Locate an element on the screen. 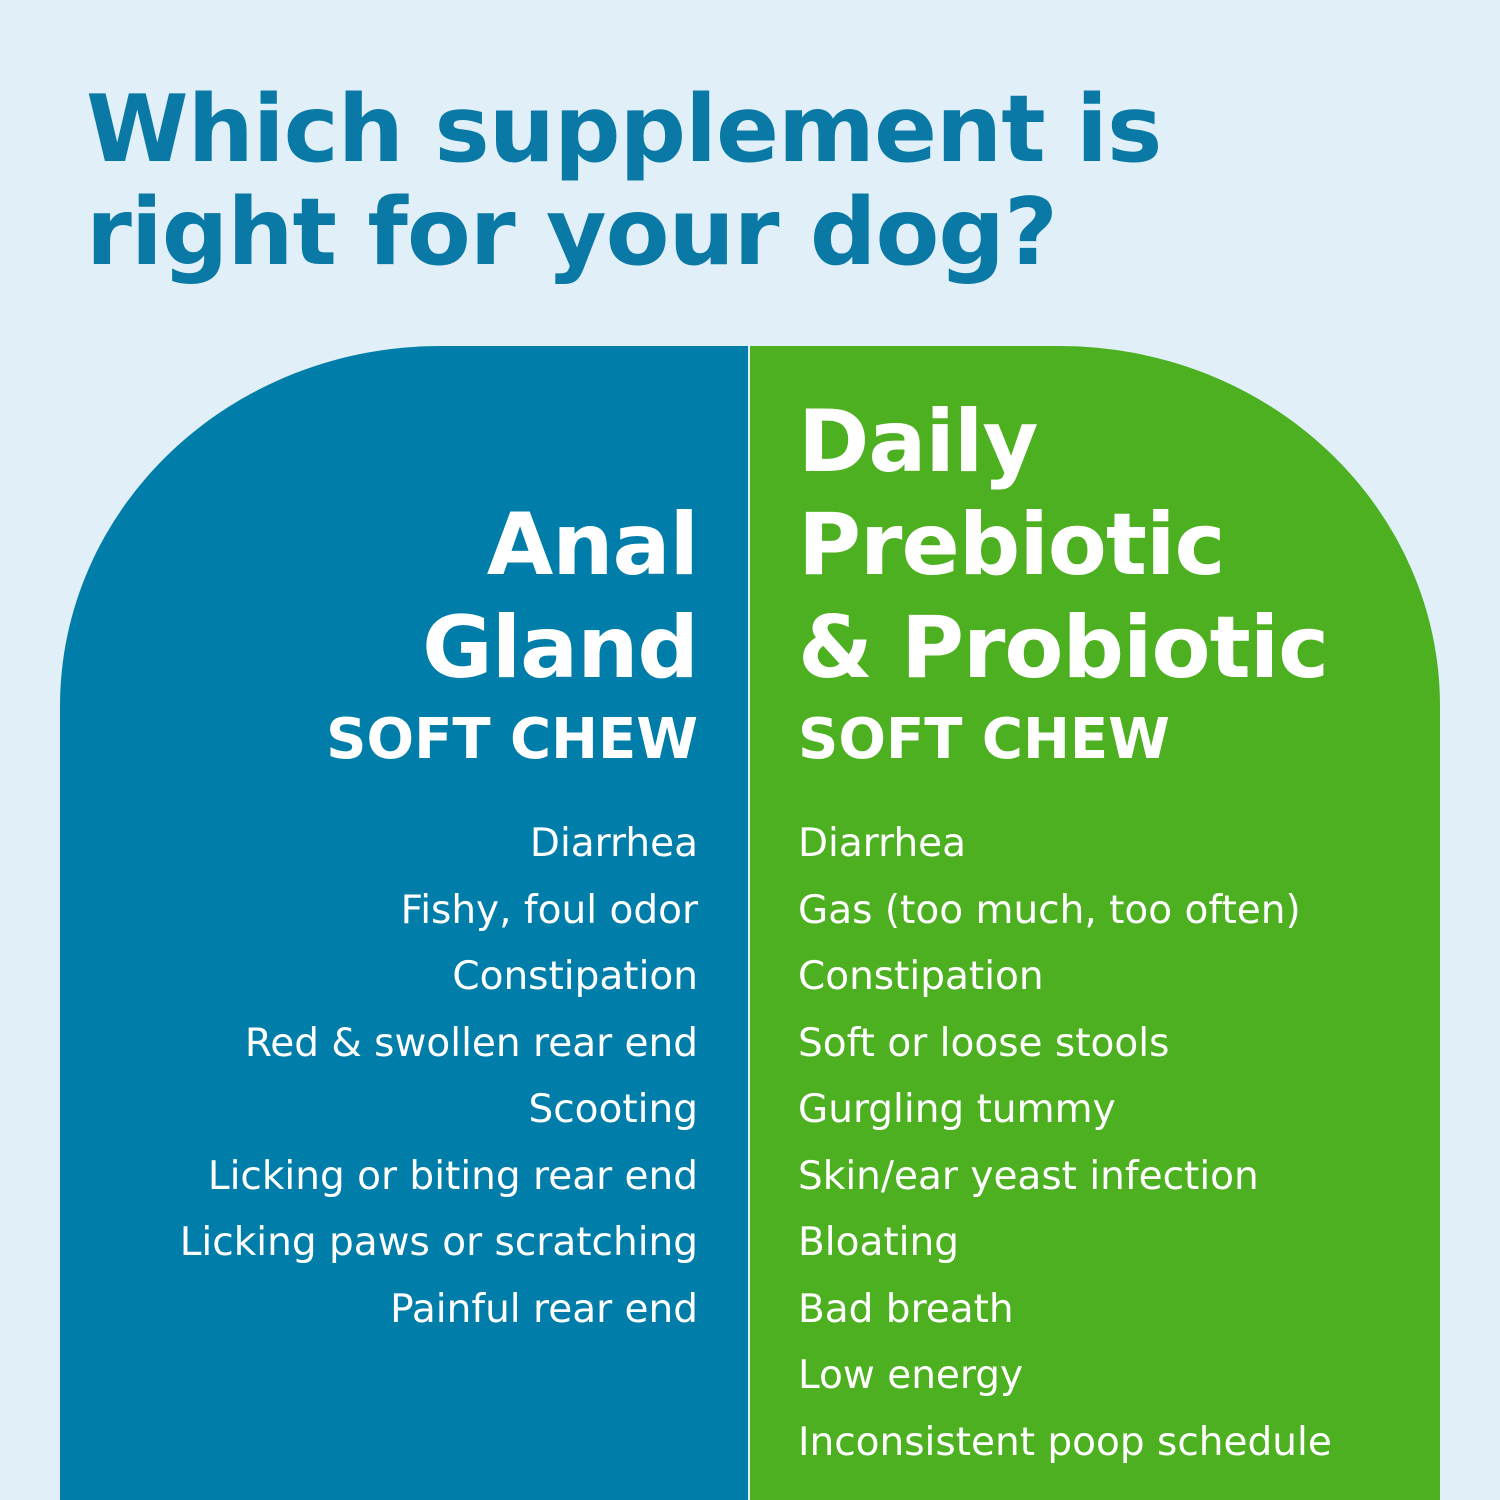 The height and width of the screenshot is (1500, 1500). product-name-line: Gland is located at coordinates (560, 648).